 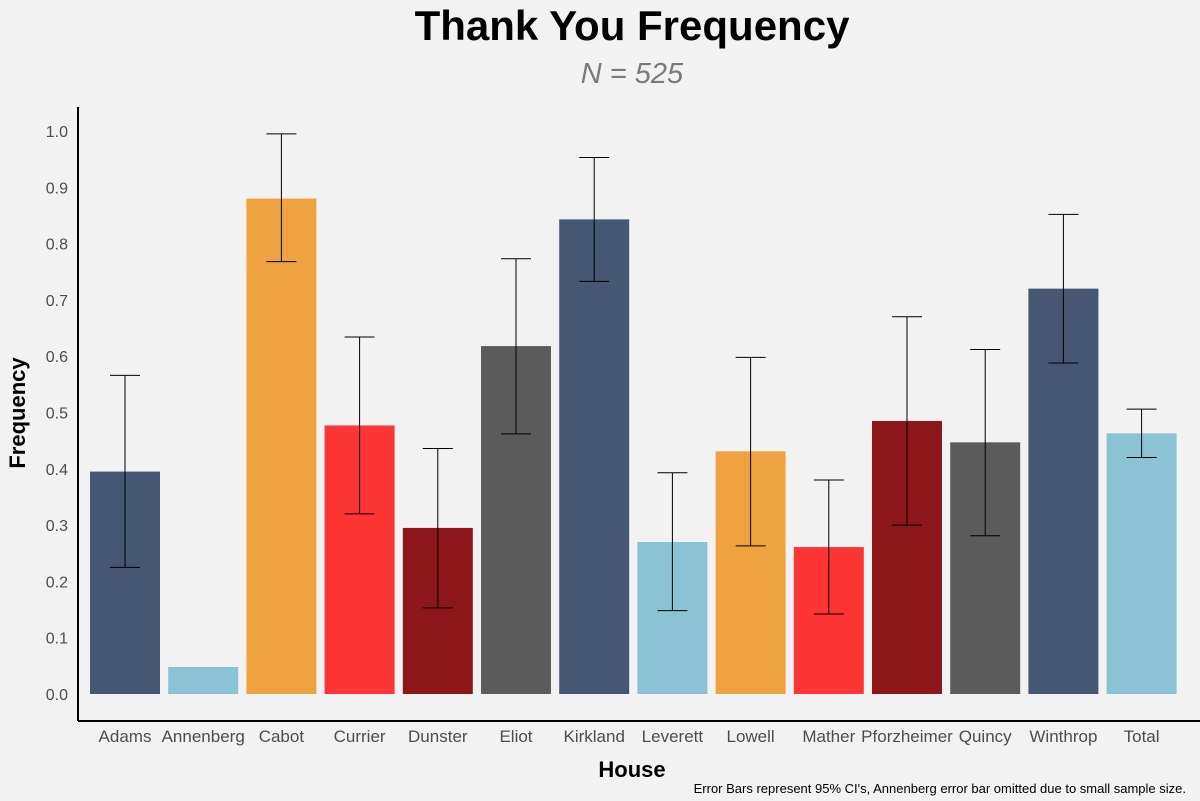 I want to click on x-tick-label: Lowell, so click(x=750, y=736).